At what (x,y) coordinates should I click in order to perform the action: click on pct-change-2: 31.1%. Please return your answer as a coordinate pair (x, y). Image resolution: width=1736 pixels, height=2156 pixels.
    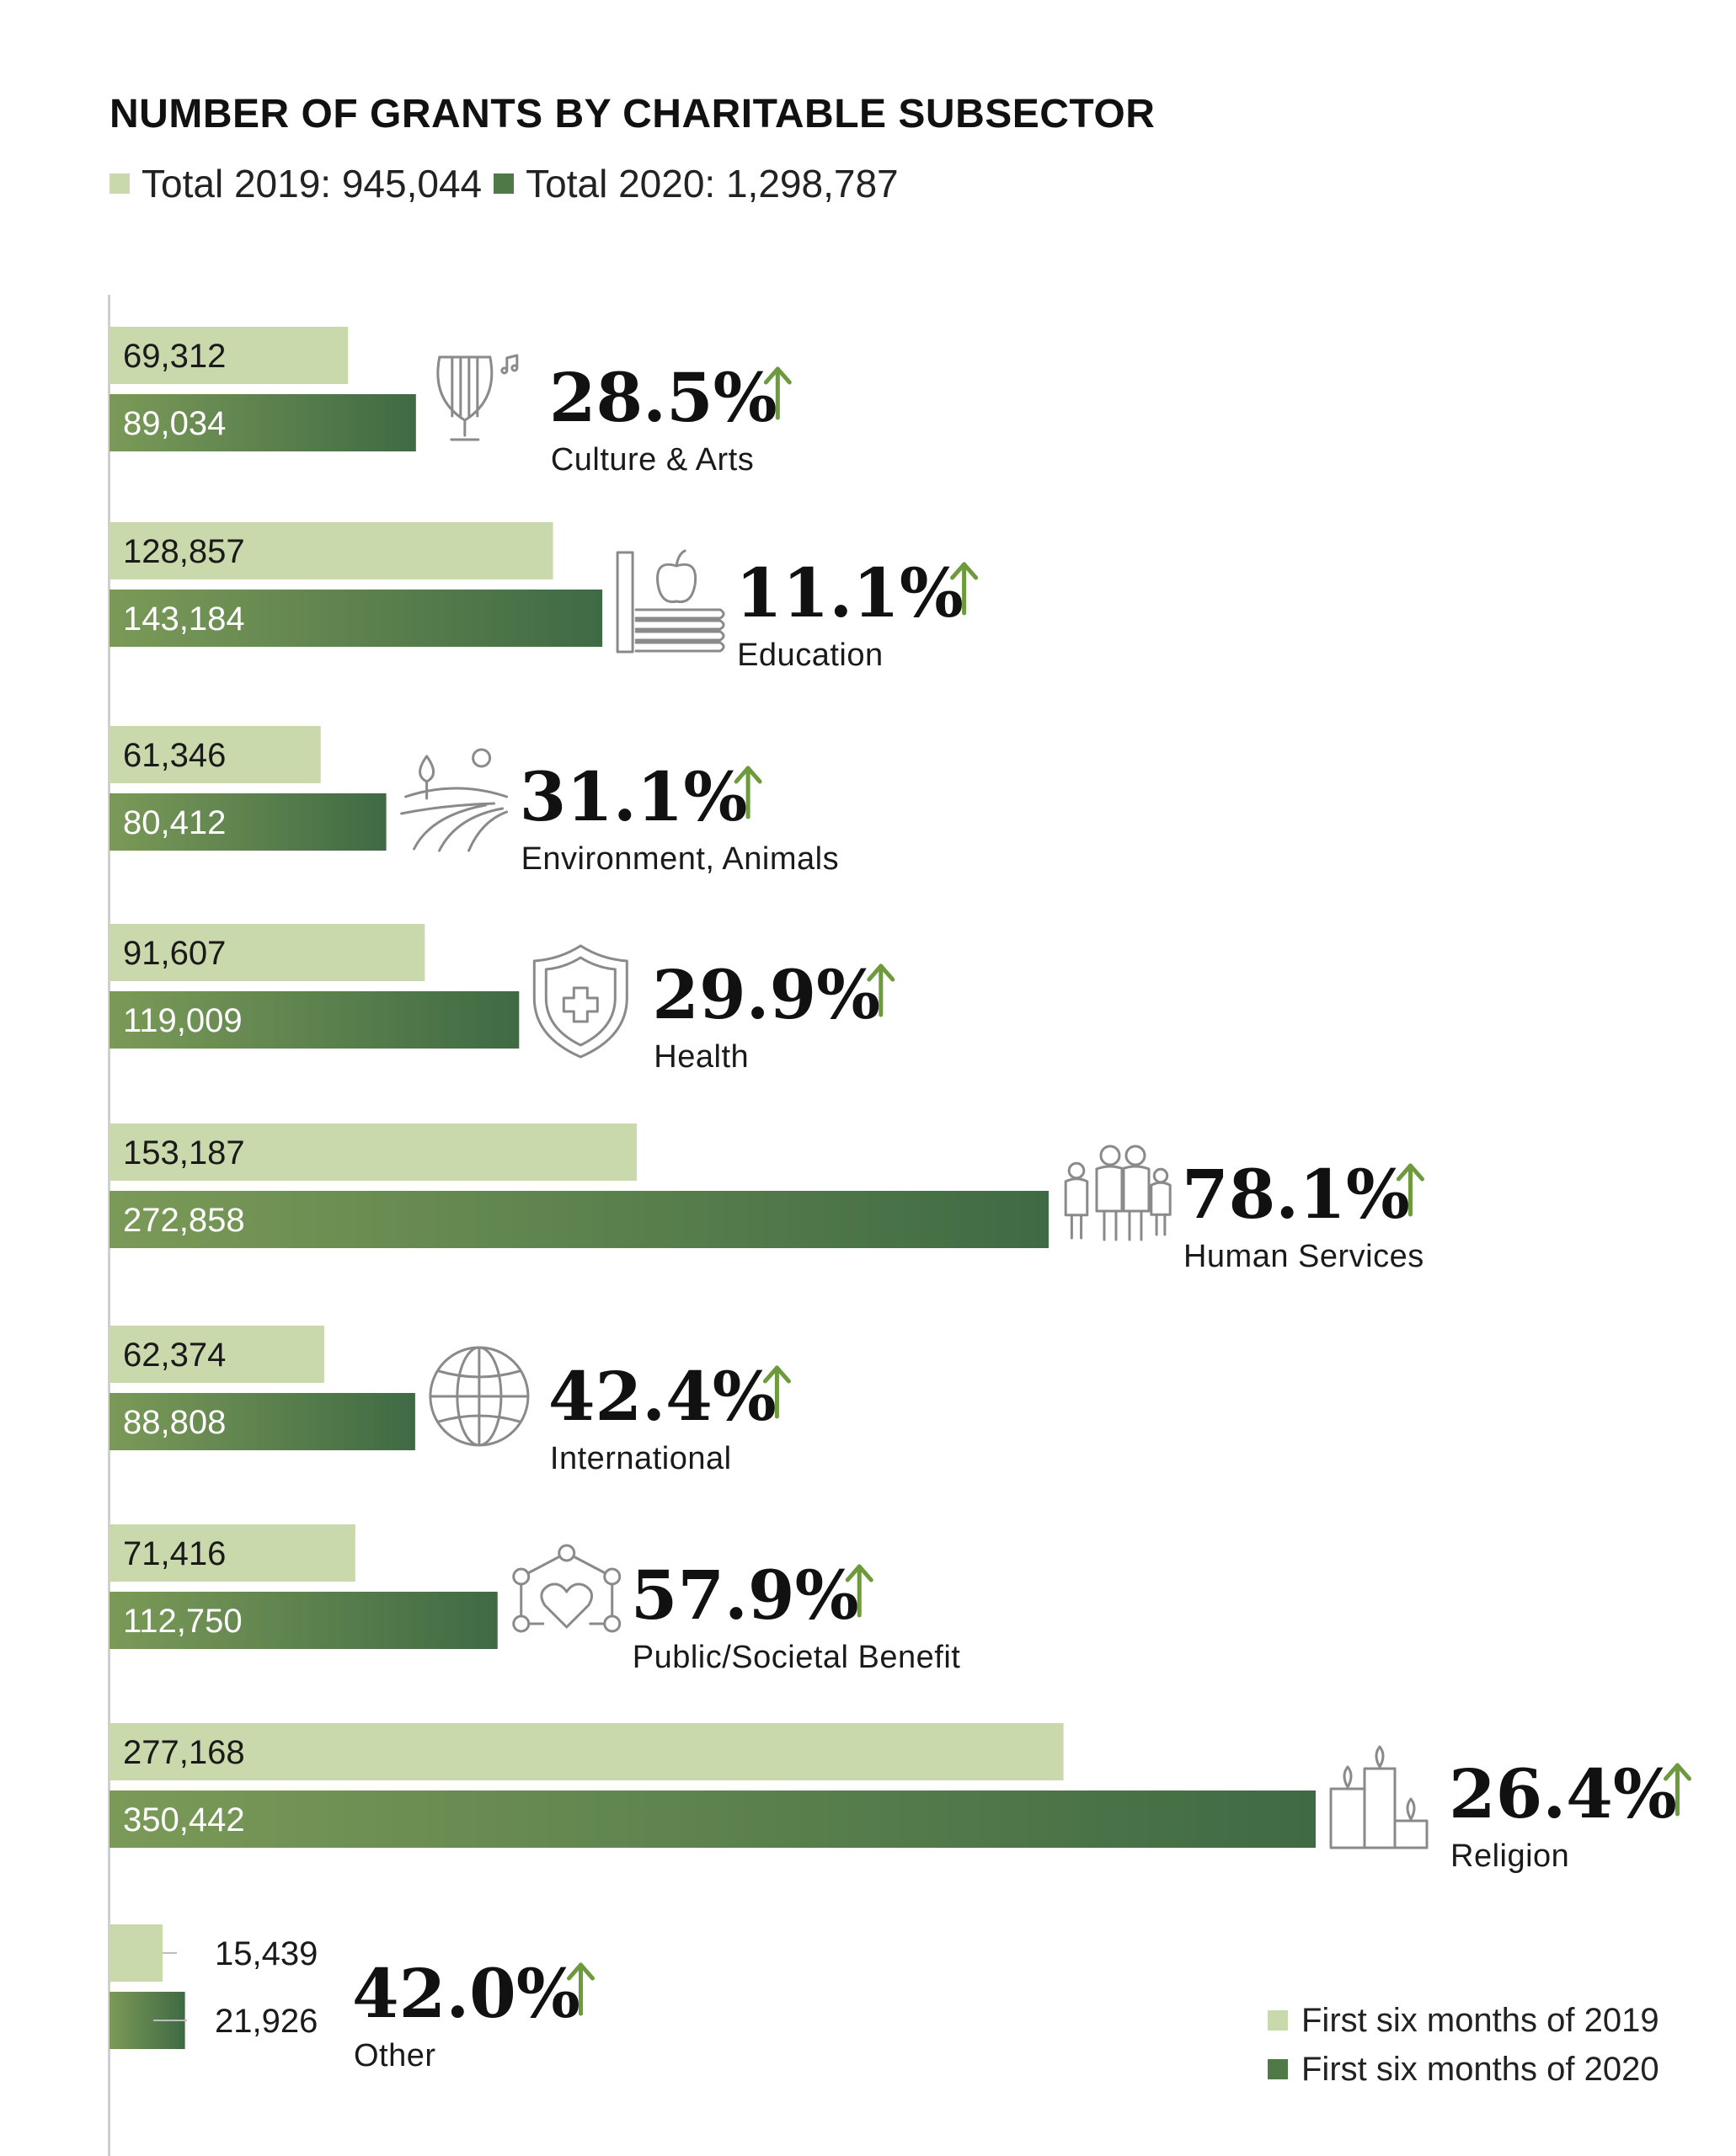
    Looking at the image, I should click on (634, 796).